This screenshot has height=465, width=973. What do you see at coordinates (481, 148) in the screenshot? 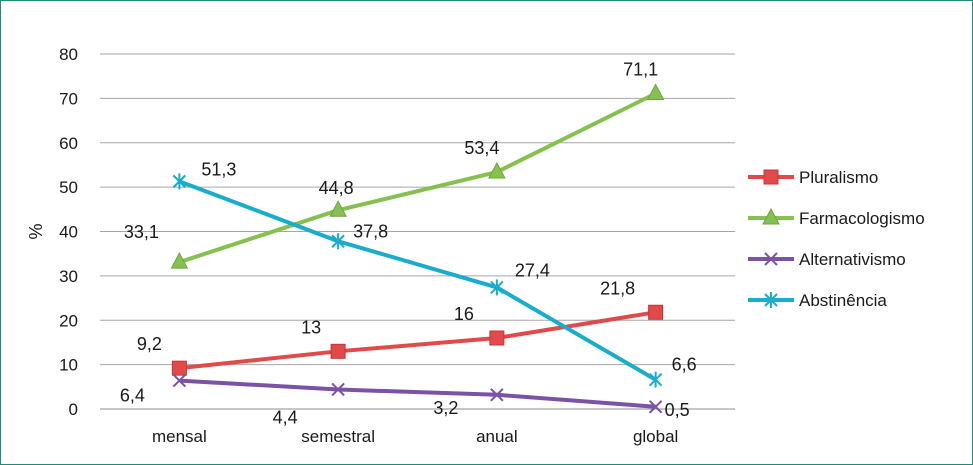
I see `data-label: 53,4` at bounding box center [481, 148].